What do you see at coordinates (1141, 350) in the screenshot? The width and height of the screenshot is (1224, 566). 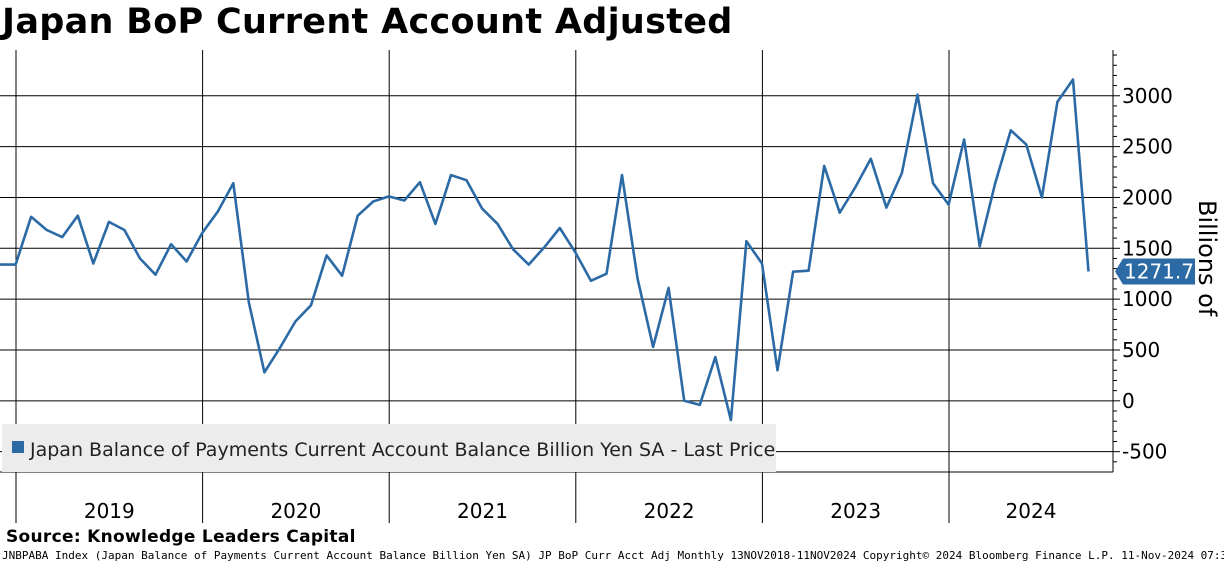 I see `tick-label-y-500: 500` at bounding box center [1141, 350].